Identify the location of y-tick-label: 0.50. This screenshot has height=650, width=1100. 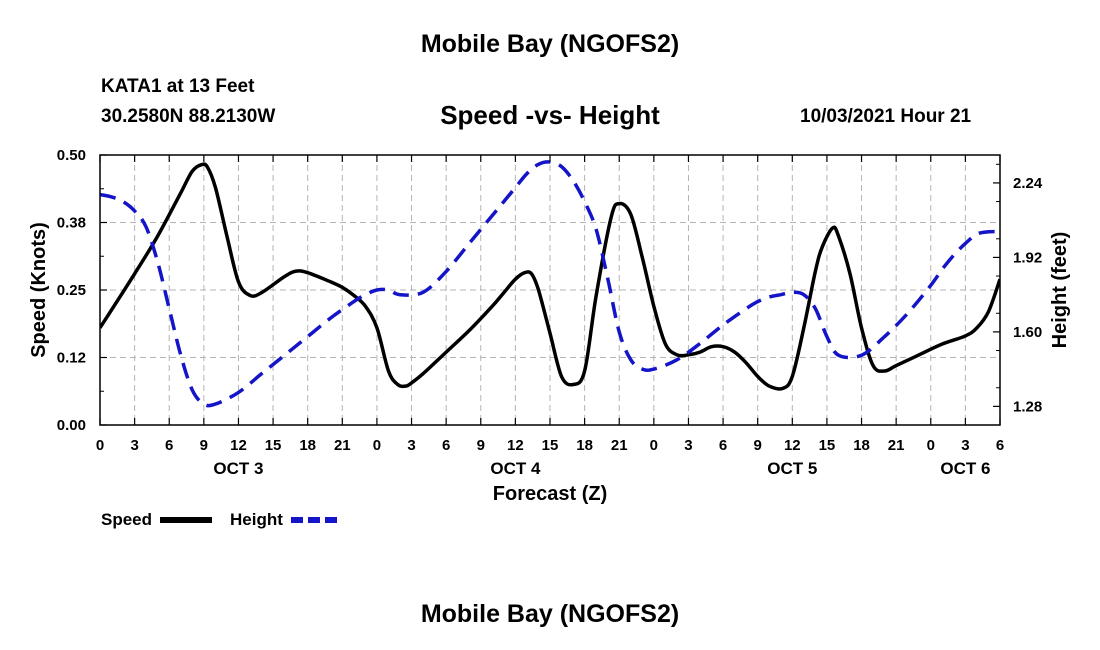
(71, 155).